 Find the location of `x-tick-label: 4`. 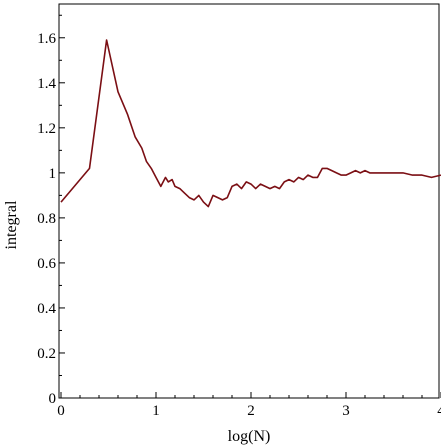

x-tick-label: 4 is located at coordinates (439, 411).